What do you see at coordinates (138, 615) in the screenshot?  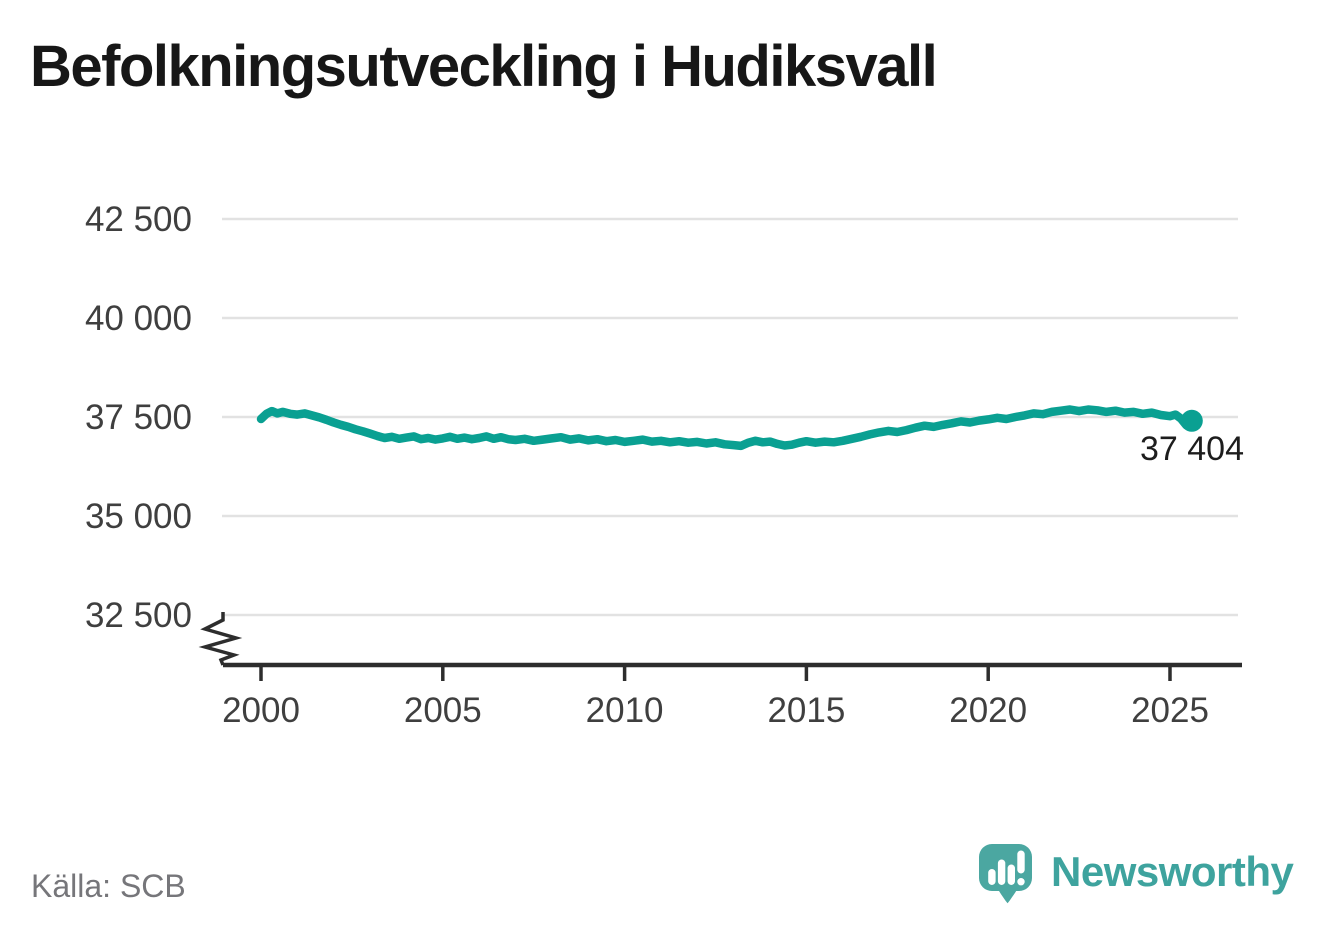 I see `y-axis-tick-label: 32 500` at bounding box center [138, 615].